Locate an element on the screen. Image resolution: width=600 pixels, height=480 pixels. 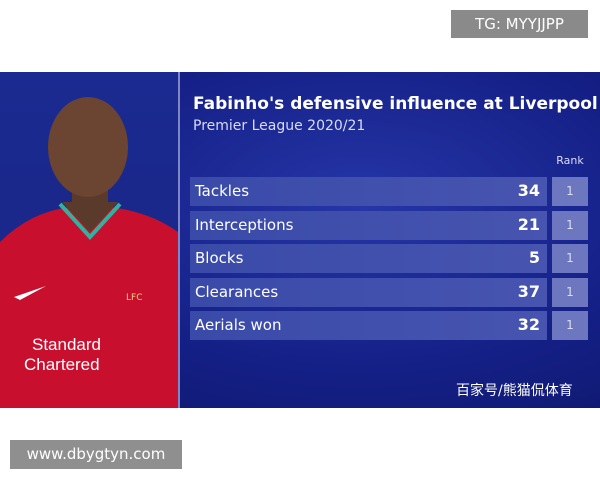
stat-row: Aerials won 32 is located at coordinates (368, 325).